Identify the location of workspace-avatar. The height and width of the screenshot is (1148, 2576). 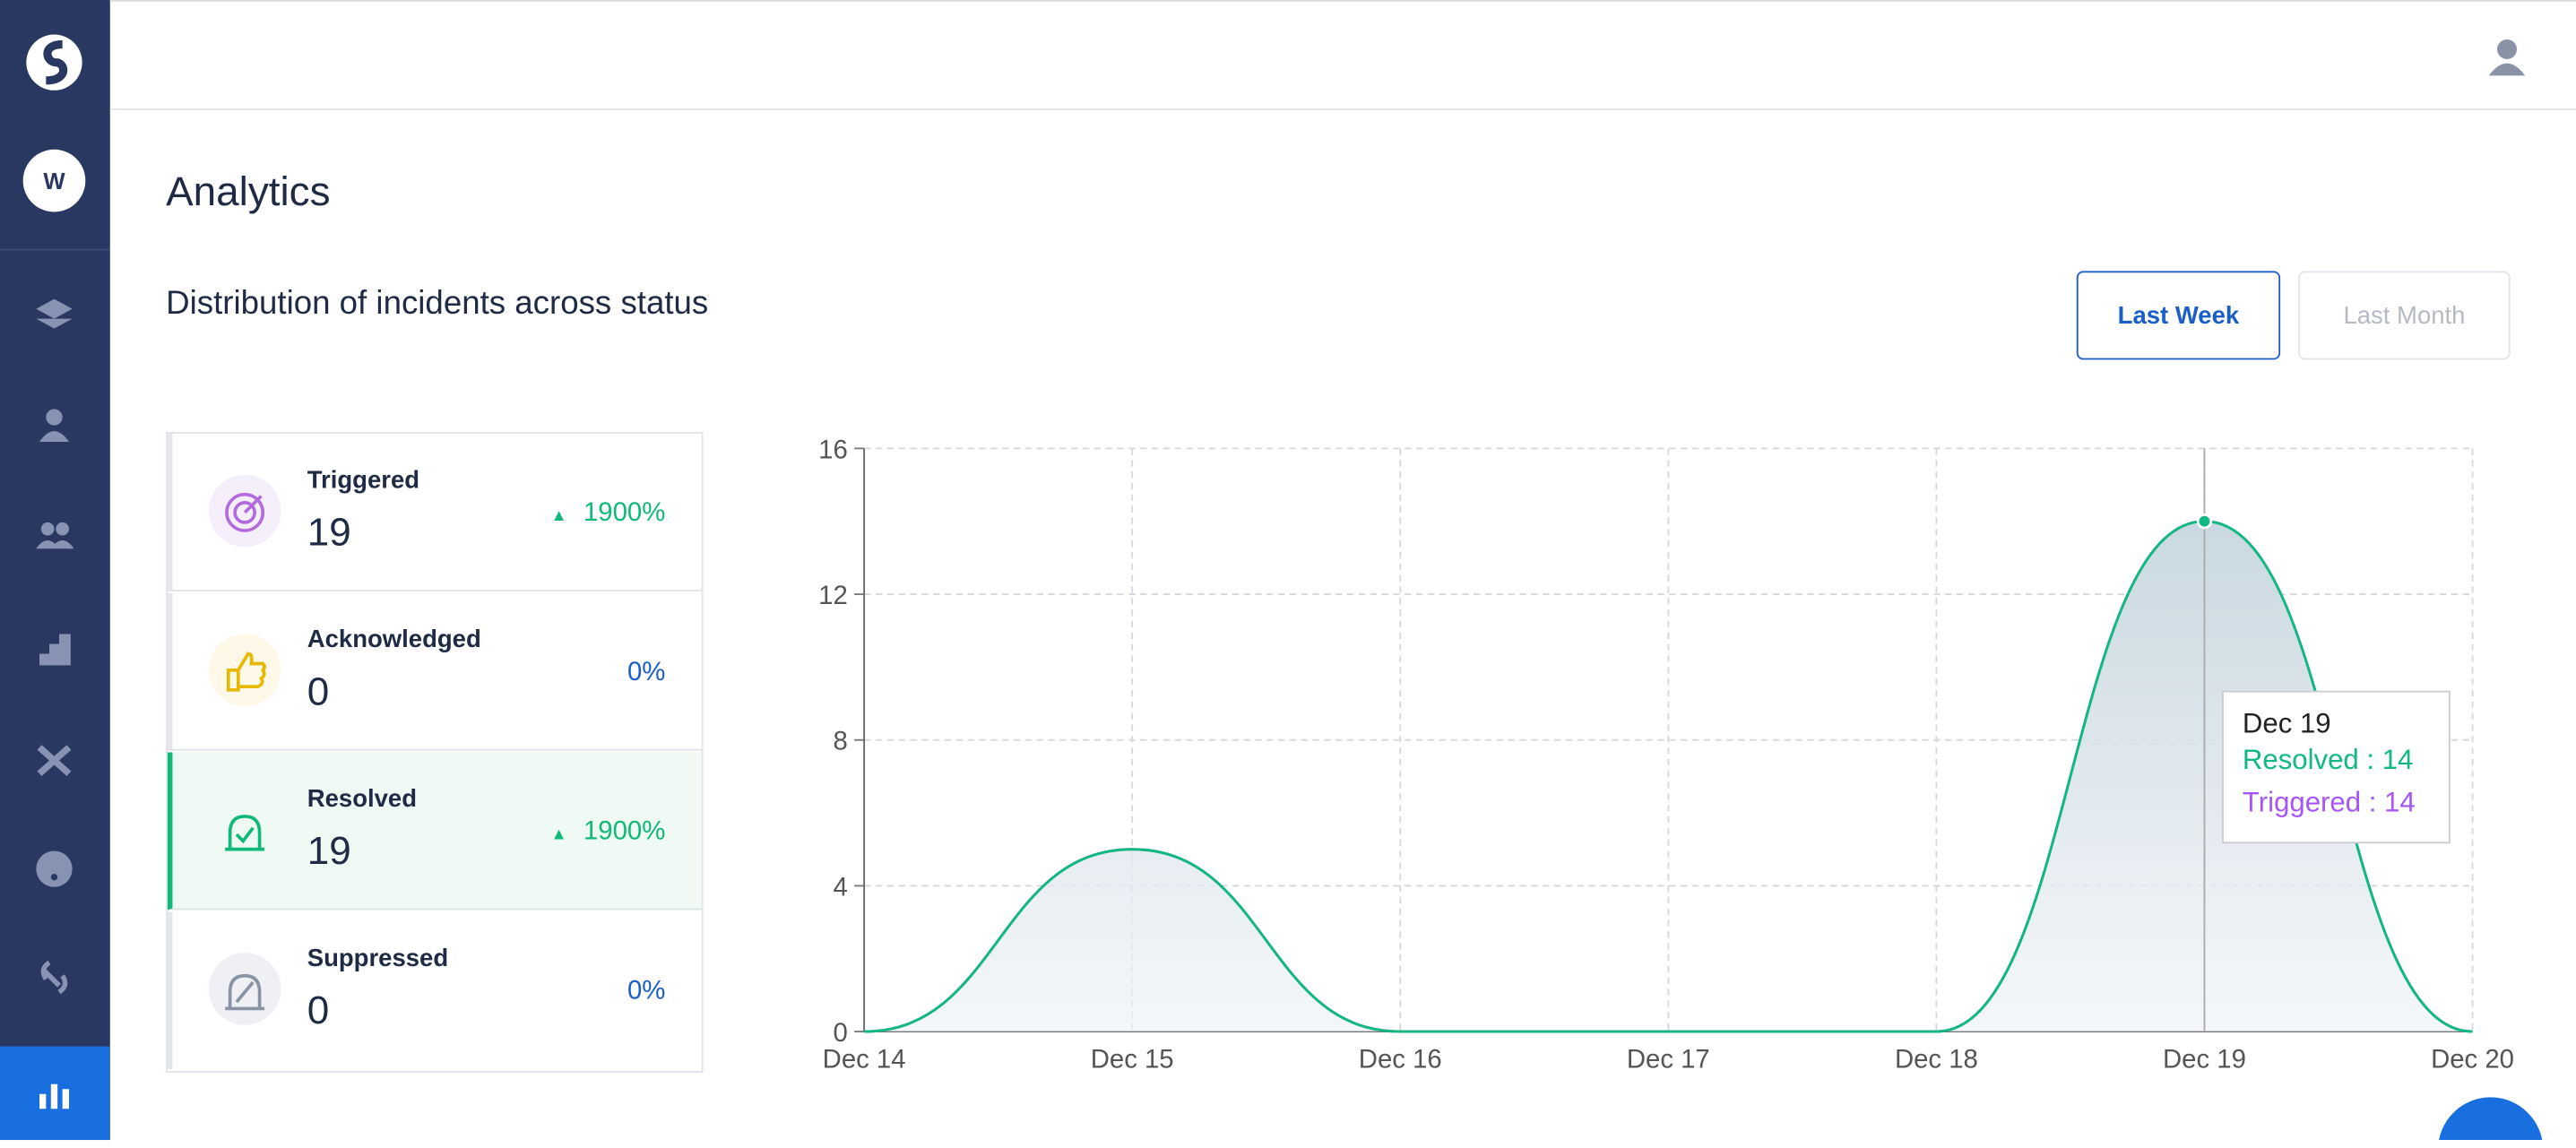
(54, 181).